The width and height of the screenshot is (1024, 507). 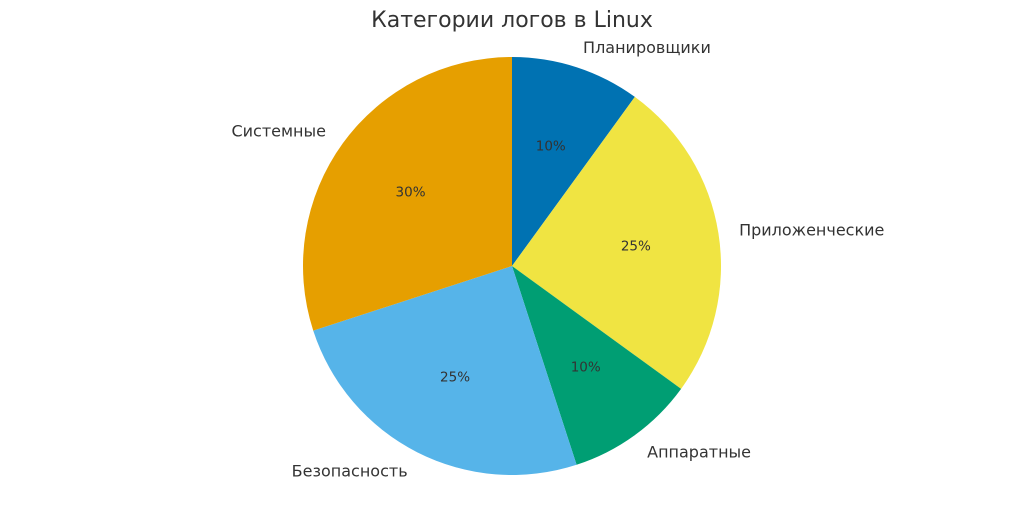 What do you see at coordinates (636, 246) in the screenshot?
I see `pie-percent-label-1: 25%` at bounding box center [636, 246].